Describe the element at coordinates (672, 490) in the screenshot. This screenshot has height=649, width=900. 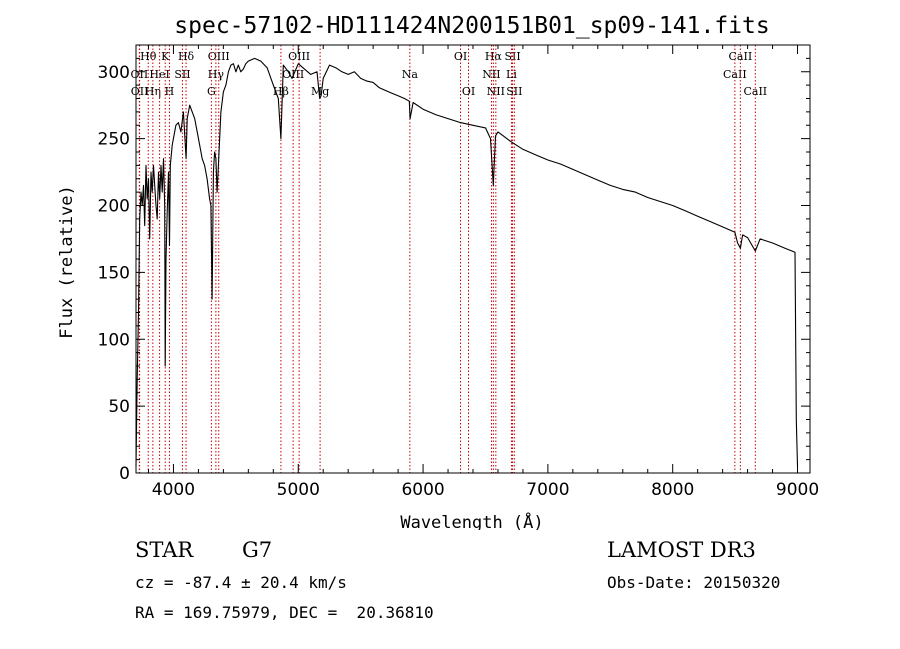
I see `x-tick-label: 8000` at that location.